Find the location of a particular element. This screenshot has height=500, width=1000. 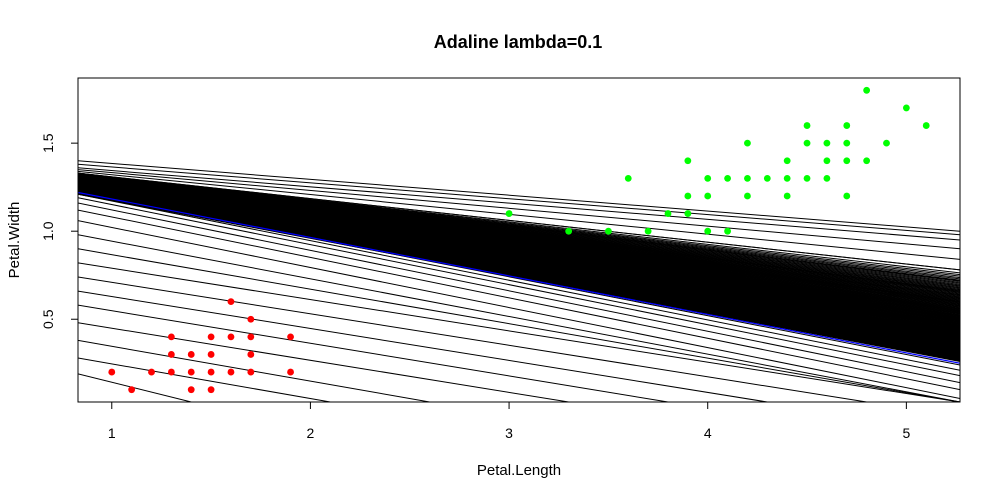

y-tick-label: 1.5 is located at coordinates (48, 143).